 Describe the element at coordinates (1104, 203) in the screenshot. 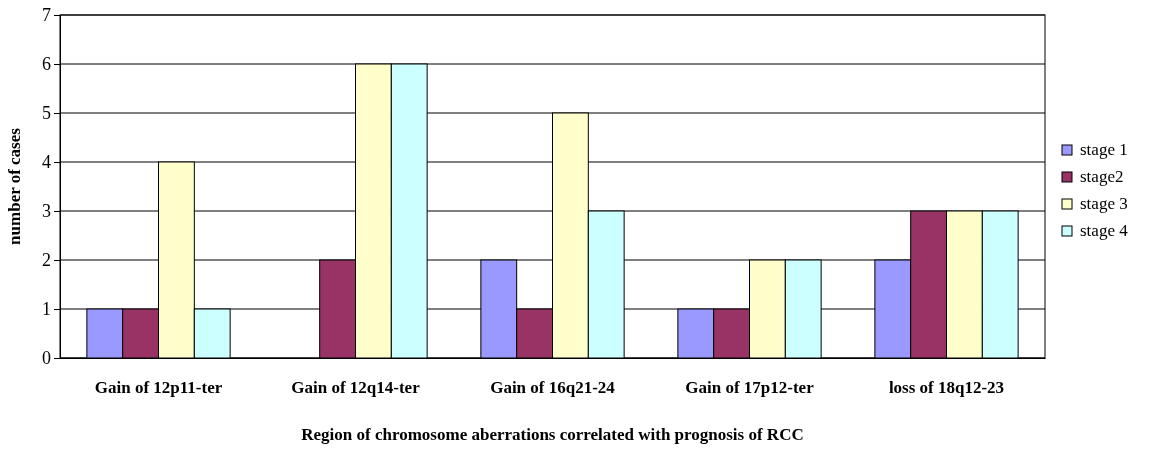

I see `legend-label: stage 3` at that location.